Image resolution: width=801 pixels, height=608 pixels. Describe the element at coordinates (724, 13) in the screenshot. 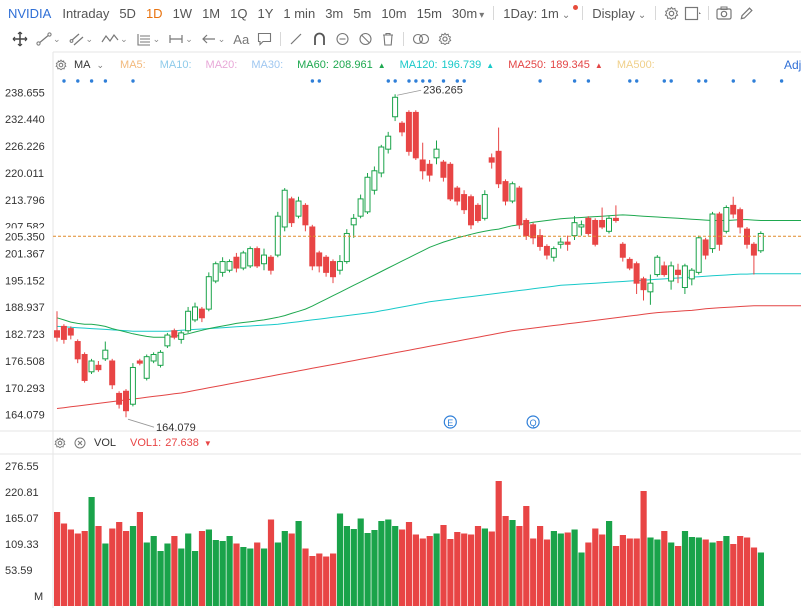

I see `camera-icon` at that location.